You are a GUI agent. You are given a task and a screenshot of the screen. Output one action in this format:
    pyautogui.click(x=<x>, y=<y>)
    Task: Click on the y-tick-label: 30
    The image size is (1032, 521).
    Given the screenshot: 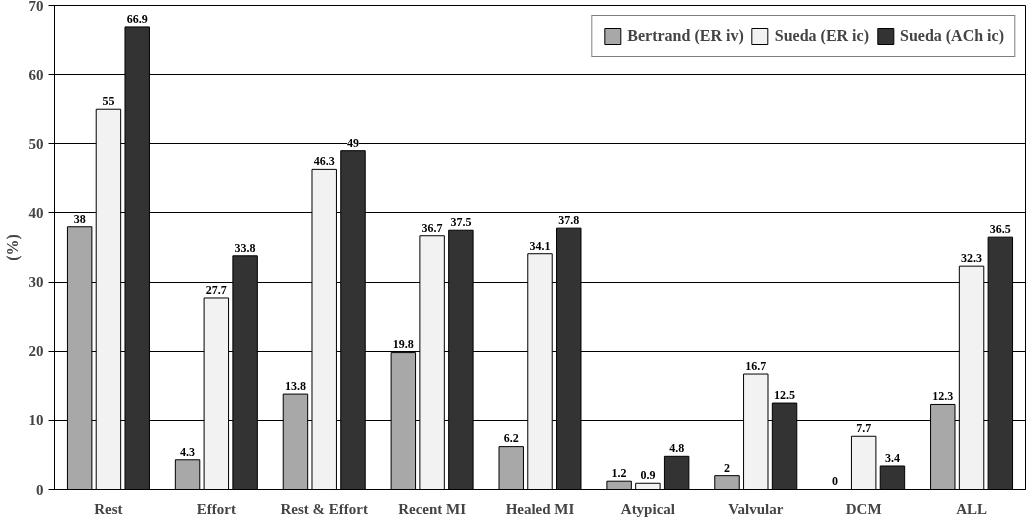 What is the action you would take?
    pyautogui.click(x=36, y=282)
    